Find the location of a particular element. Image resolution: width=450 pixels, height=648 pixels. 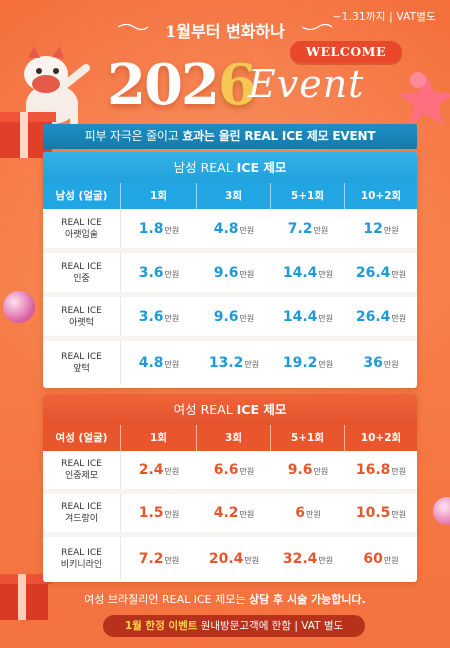

price-cell: 60만원 is located at coordinates (381, 558).